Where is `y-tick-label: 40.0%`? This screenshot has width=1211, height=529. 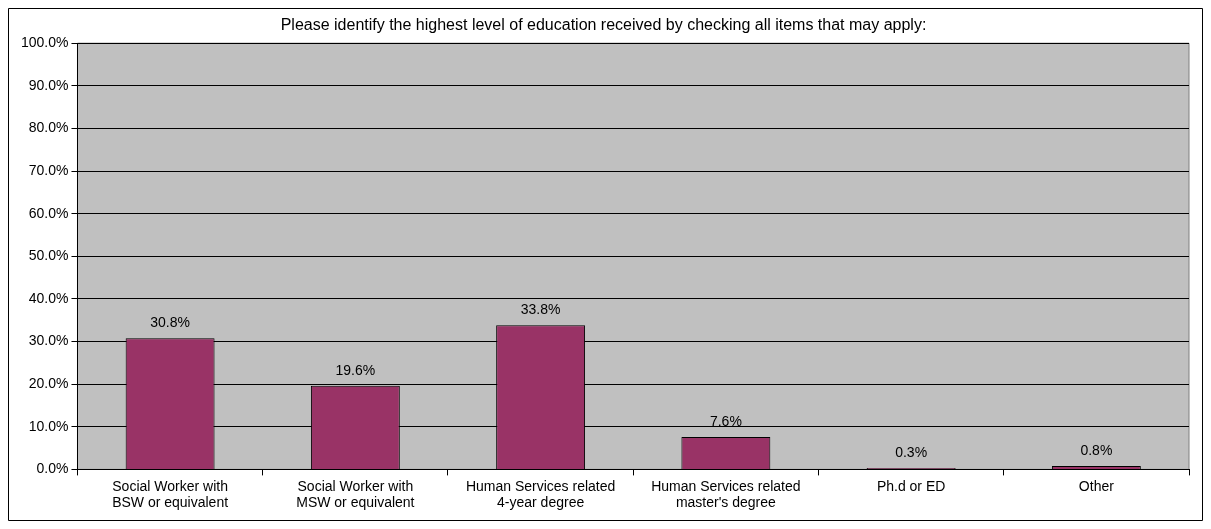 y-tick-label: 40.0% is located at coordinates (48, 297).